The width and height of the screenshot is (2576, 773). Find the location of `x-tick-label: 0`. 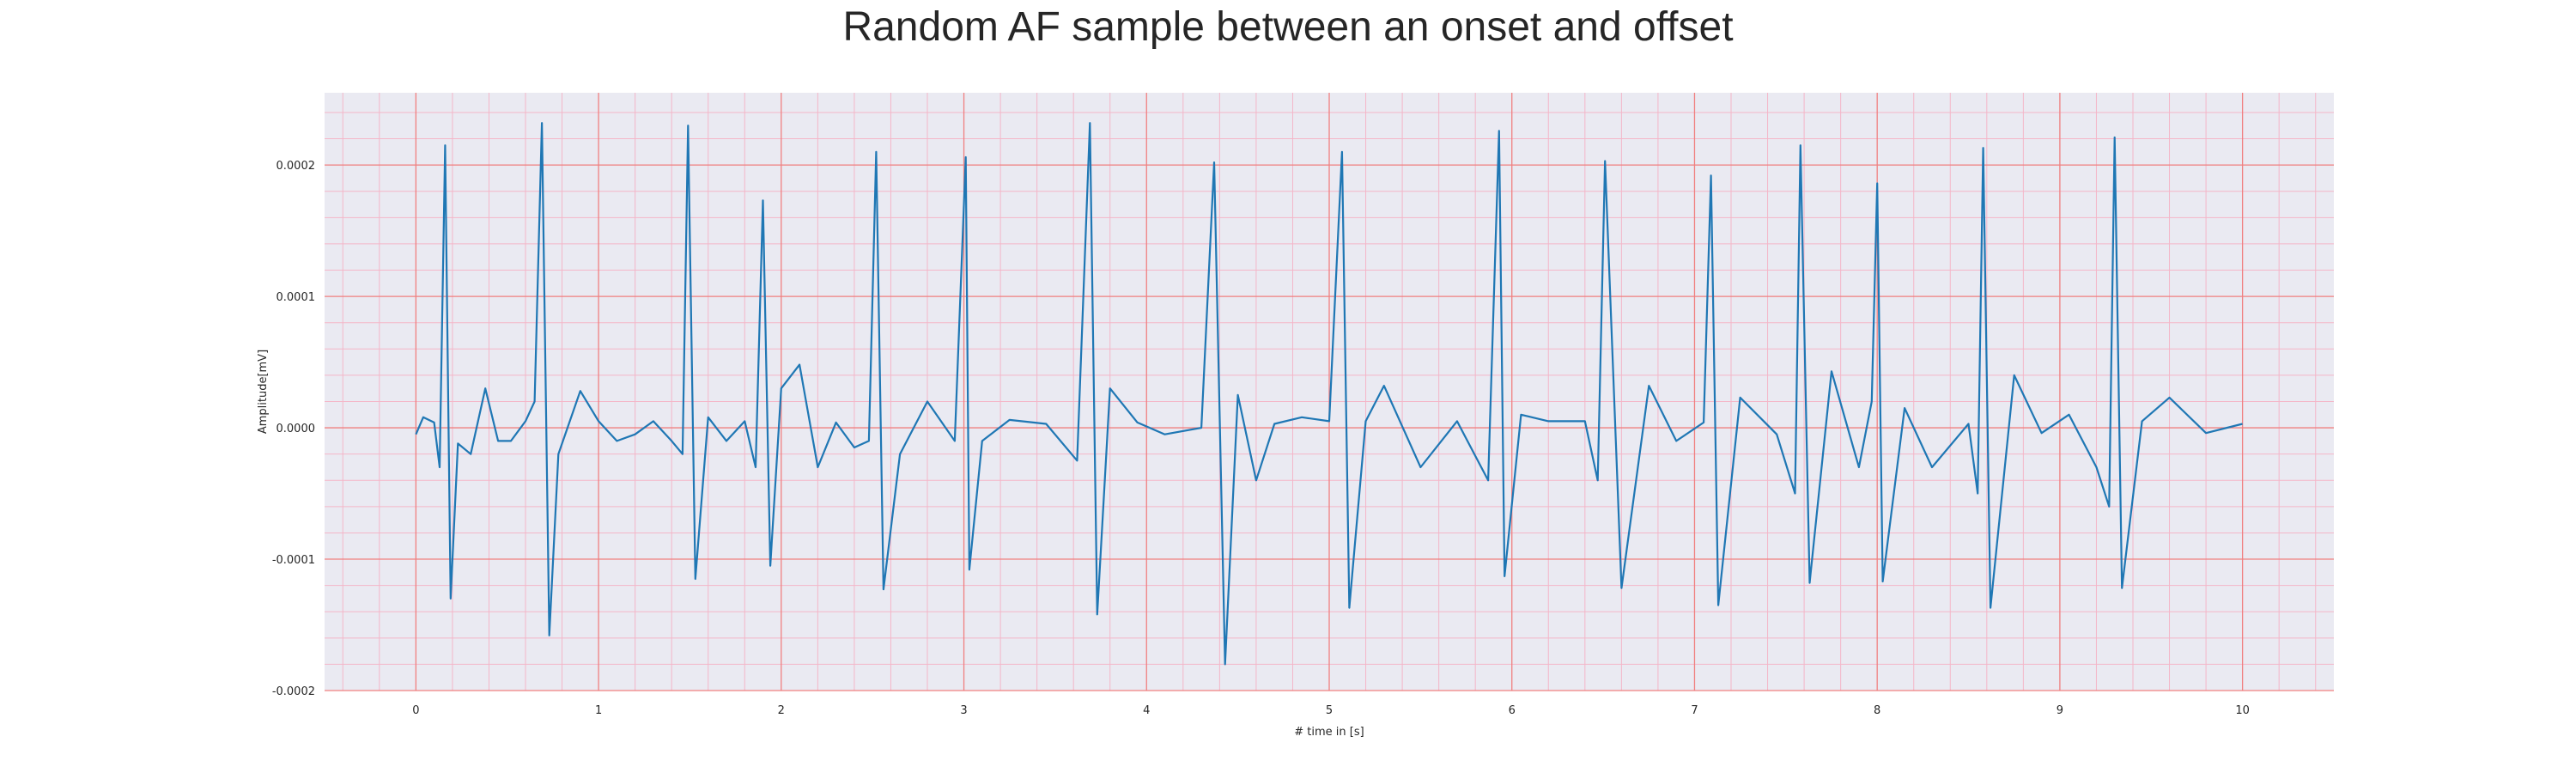

x-tick-label: 0 is located at coordinates (415, 710).